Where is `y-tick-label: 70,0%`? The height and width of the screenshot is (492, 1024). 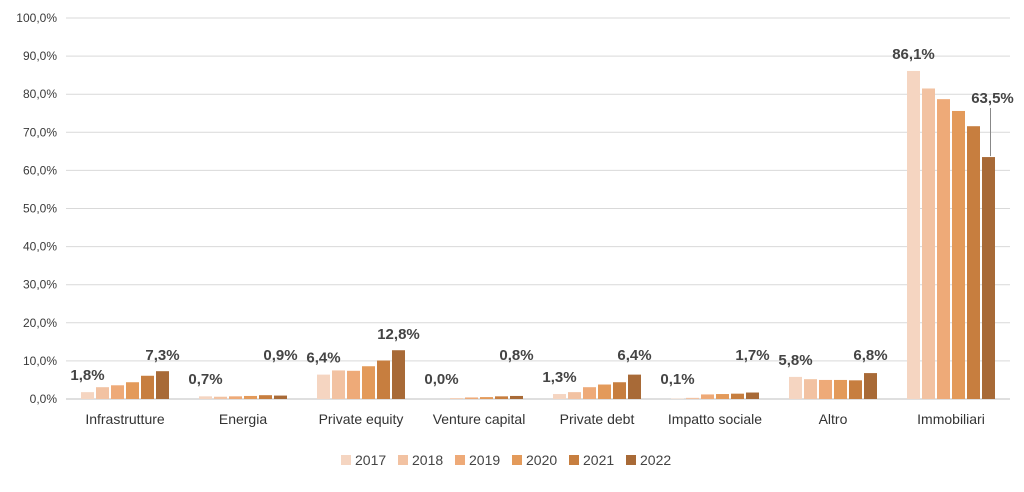
y-tick-label: 70,0% is located at coordinates (40, 132).